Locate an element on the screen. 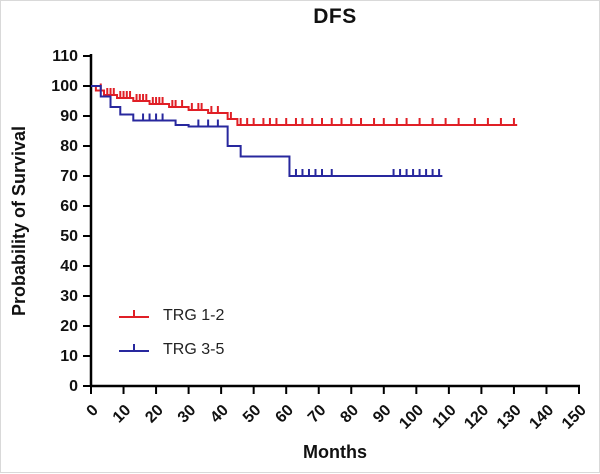 This screenshot has width=600, height=474. svg-text: 150 is located at coordinates (574, 417).